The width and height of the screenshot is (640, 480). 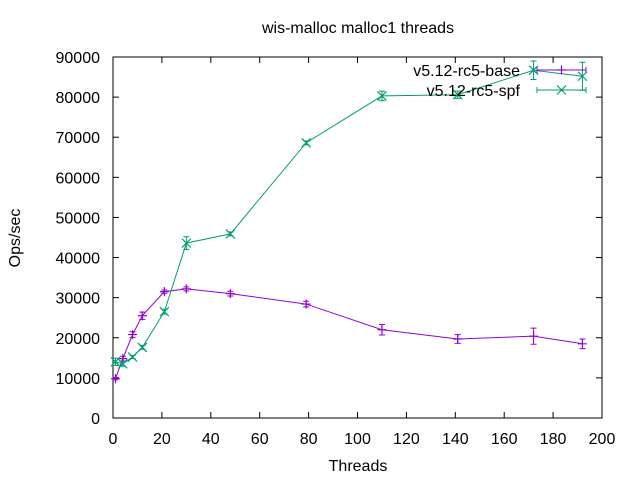 I want to click on y-tick-label: 40000, so click(x=78, y=259).